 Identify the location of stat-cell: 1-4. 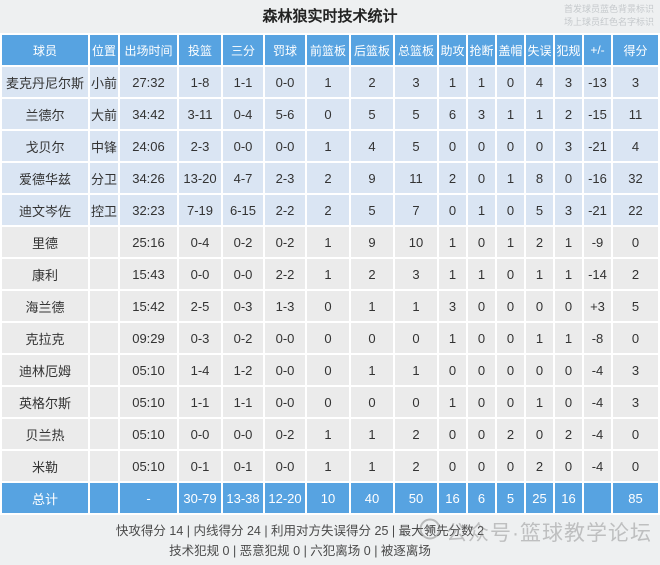
(200, 370).